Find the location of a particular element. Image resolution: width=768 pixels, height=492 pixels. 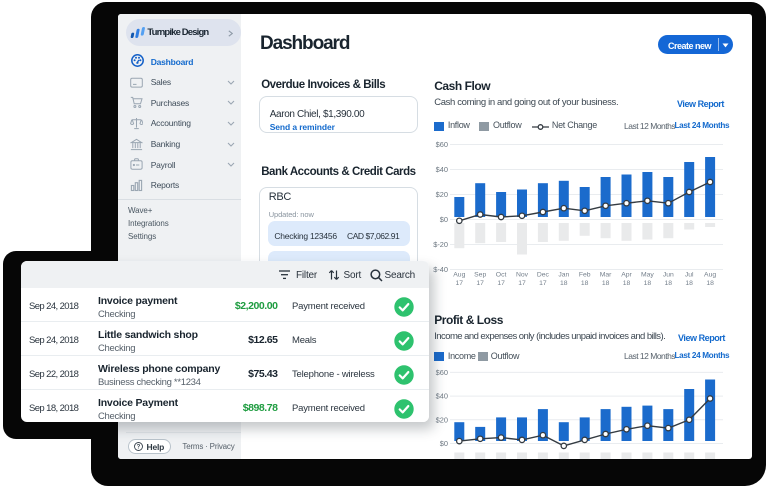

svg-text: Jan is located at coordinates (563, 275).